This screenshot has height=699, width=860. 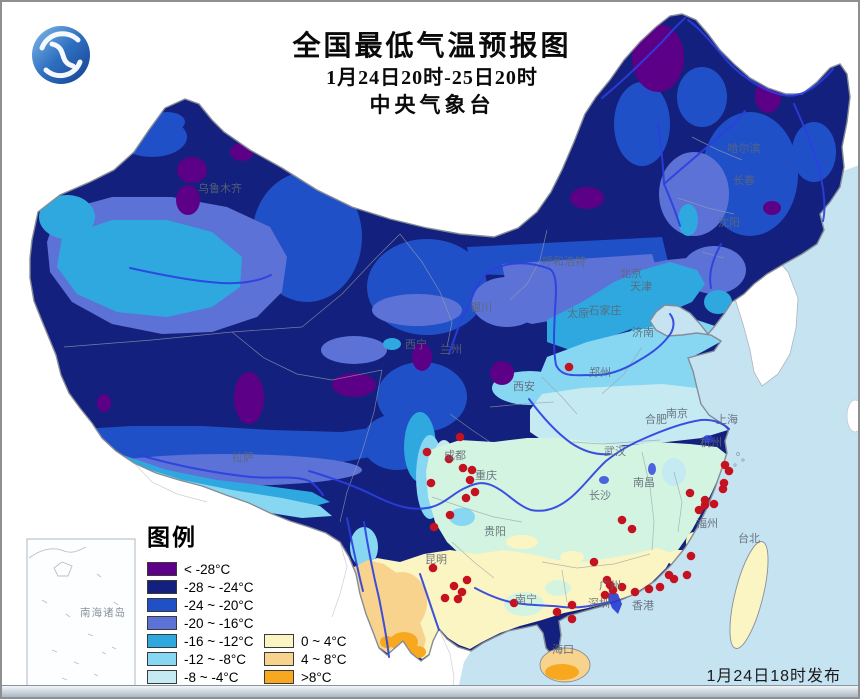 I want to click on pearl-estuary, so click(x=615, y=602).